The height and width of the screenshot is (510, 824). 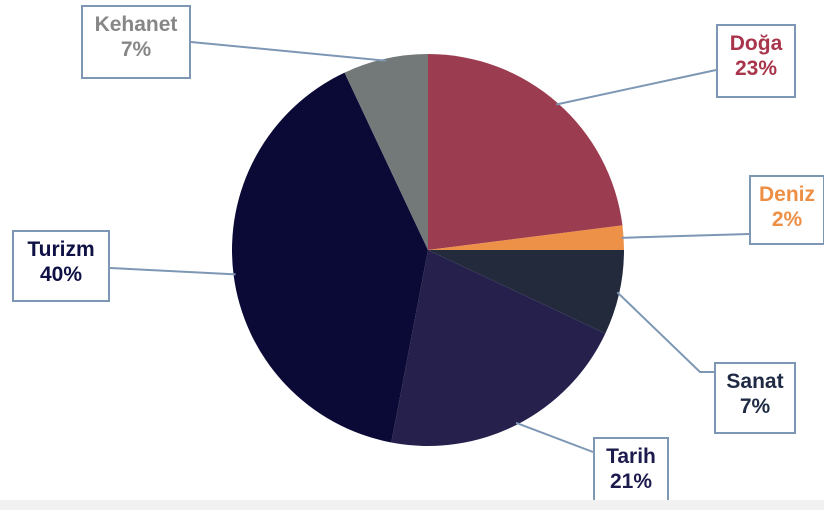 I want to click on label-deniz-value: 2%, so click(x=787, y=219).